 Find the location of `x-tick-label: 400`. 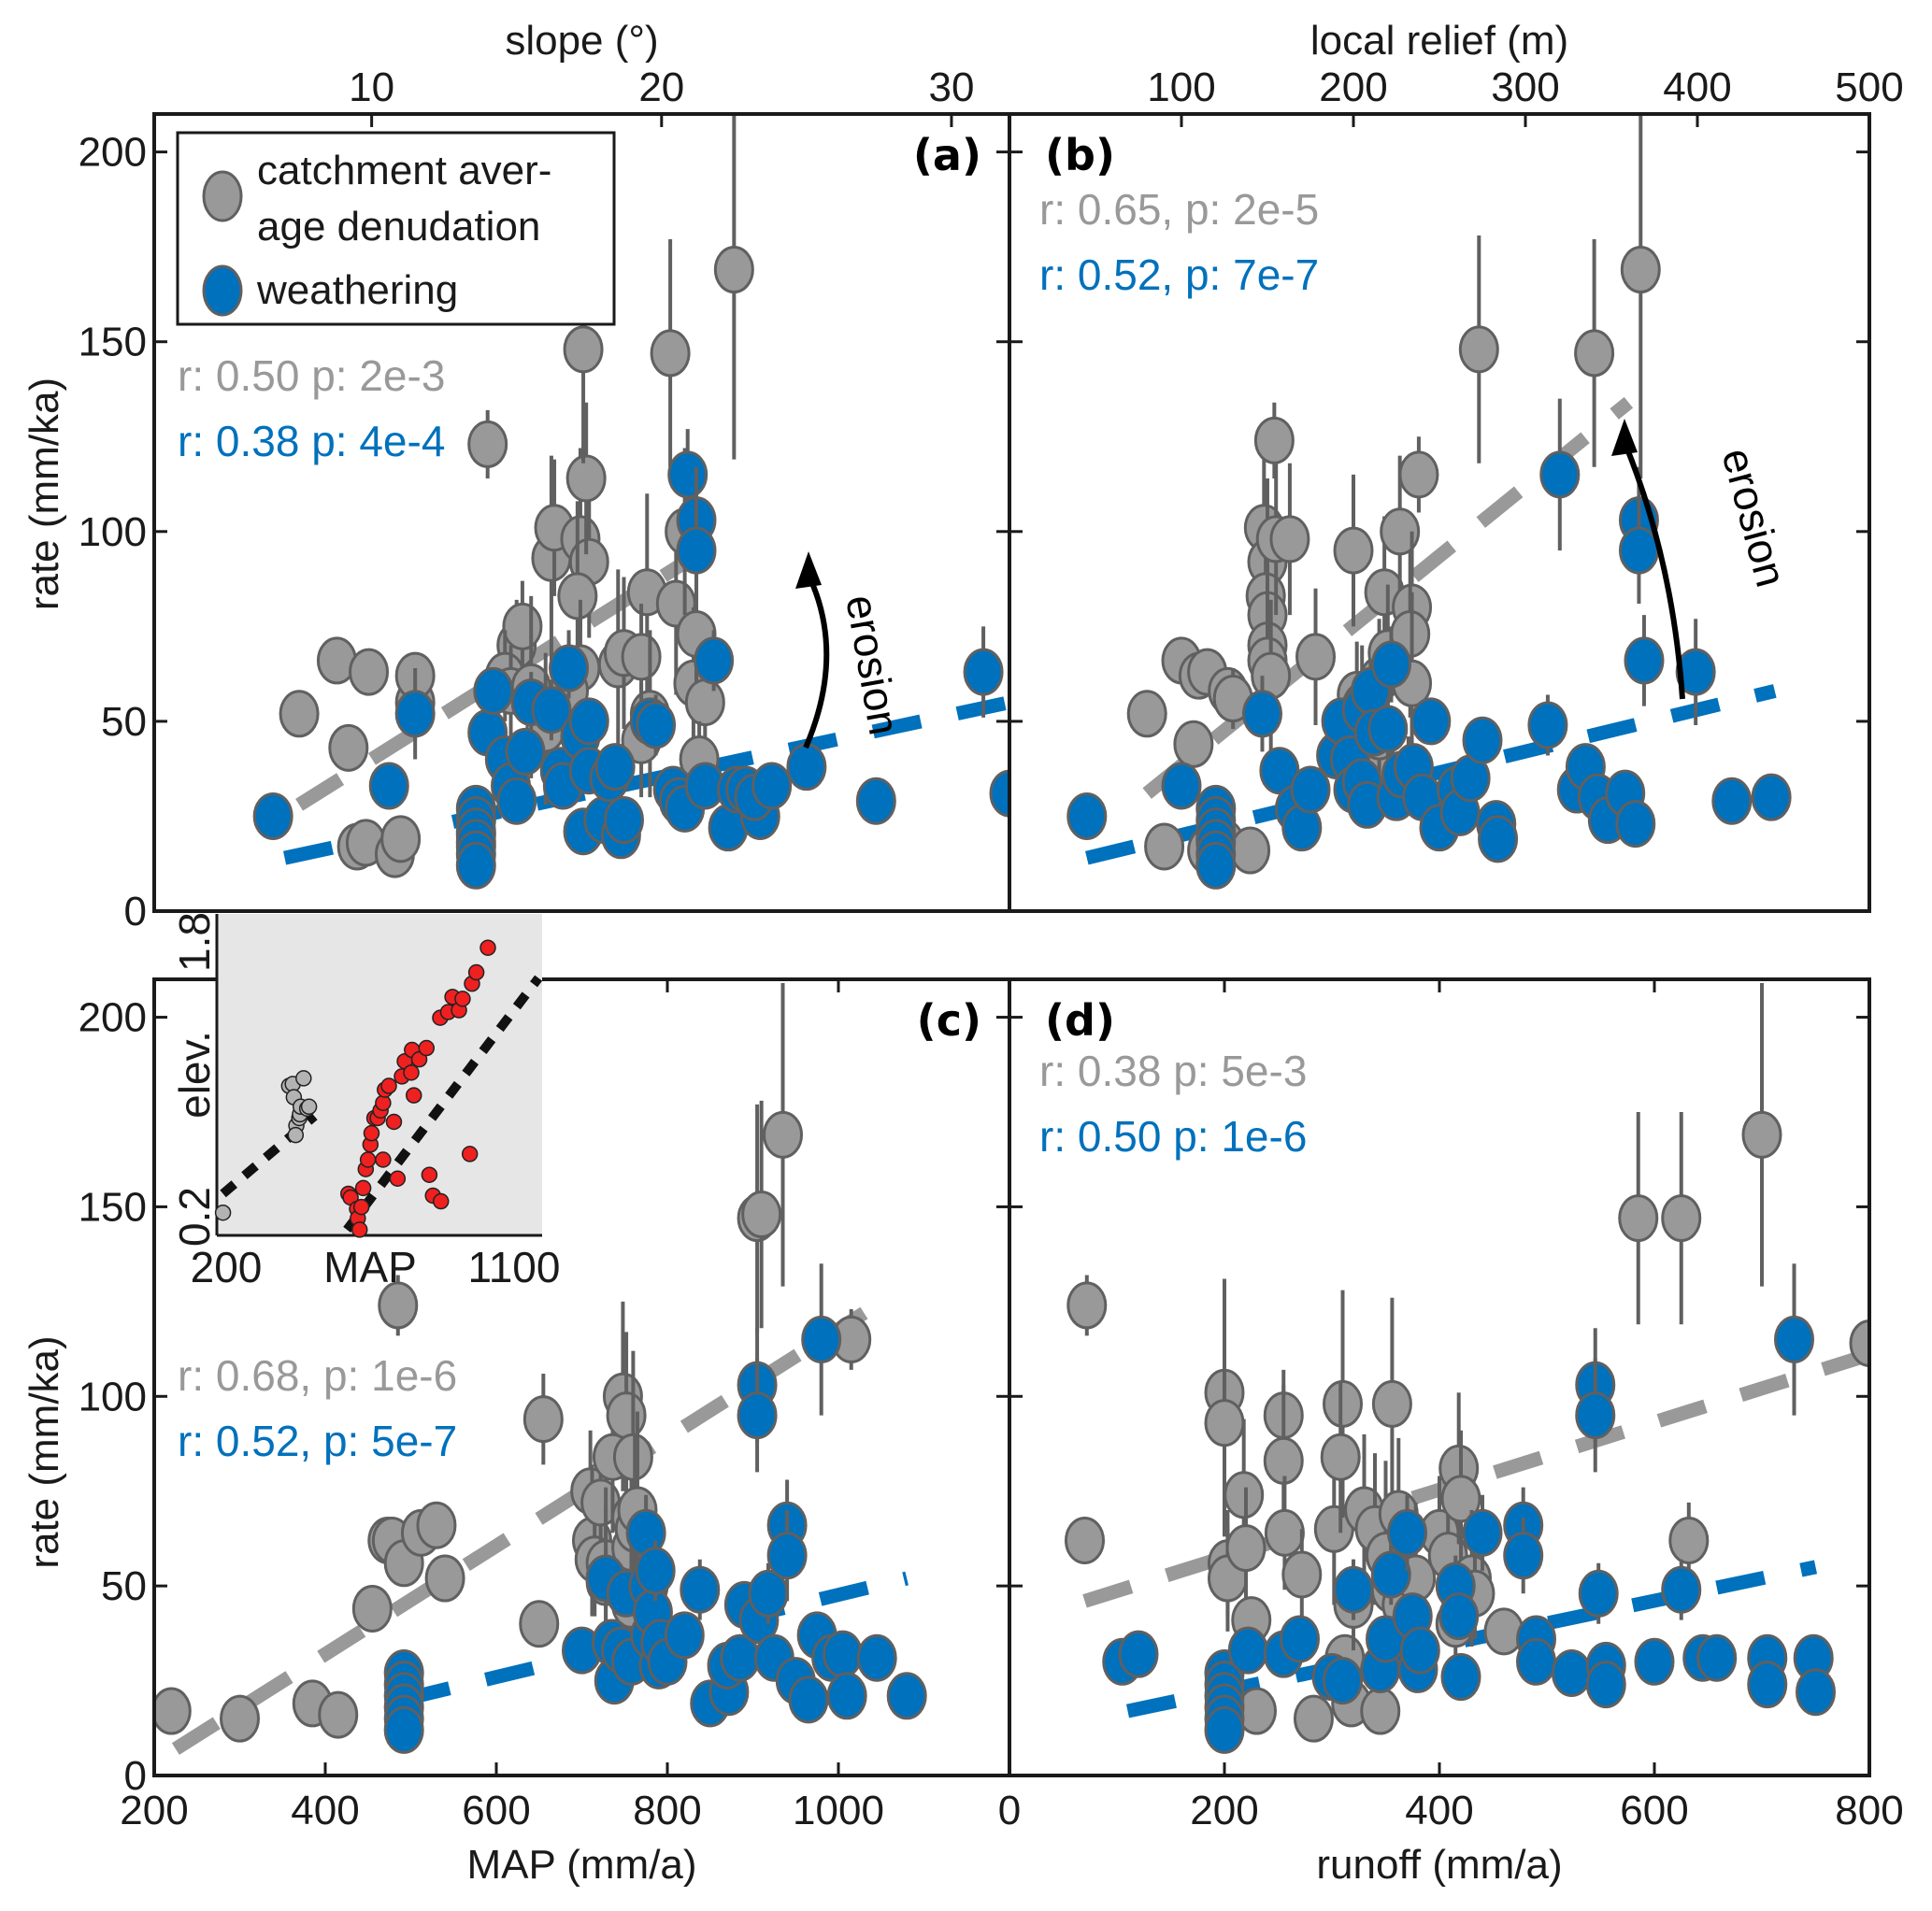

x-tick-label: 400 is located at coordinates (325, 1810).